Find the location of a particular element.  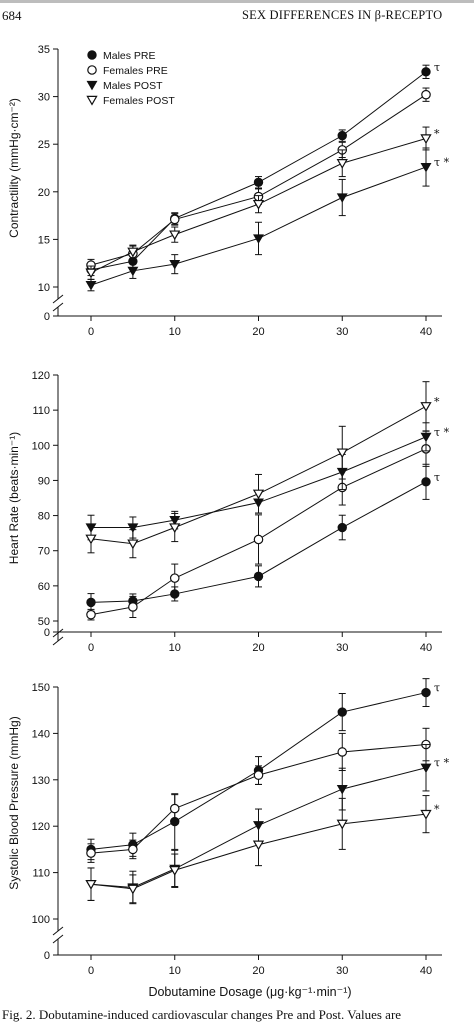

top-rule is located at coordinates (237, 1).